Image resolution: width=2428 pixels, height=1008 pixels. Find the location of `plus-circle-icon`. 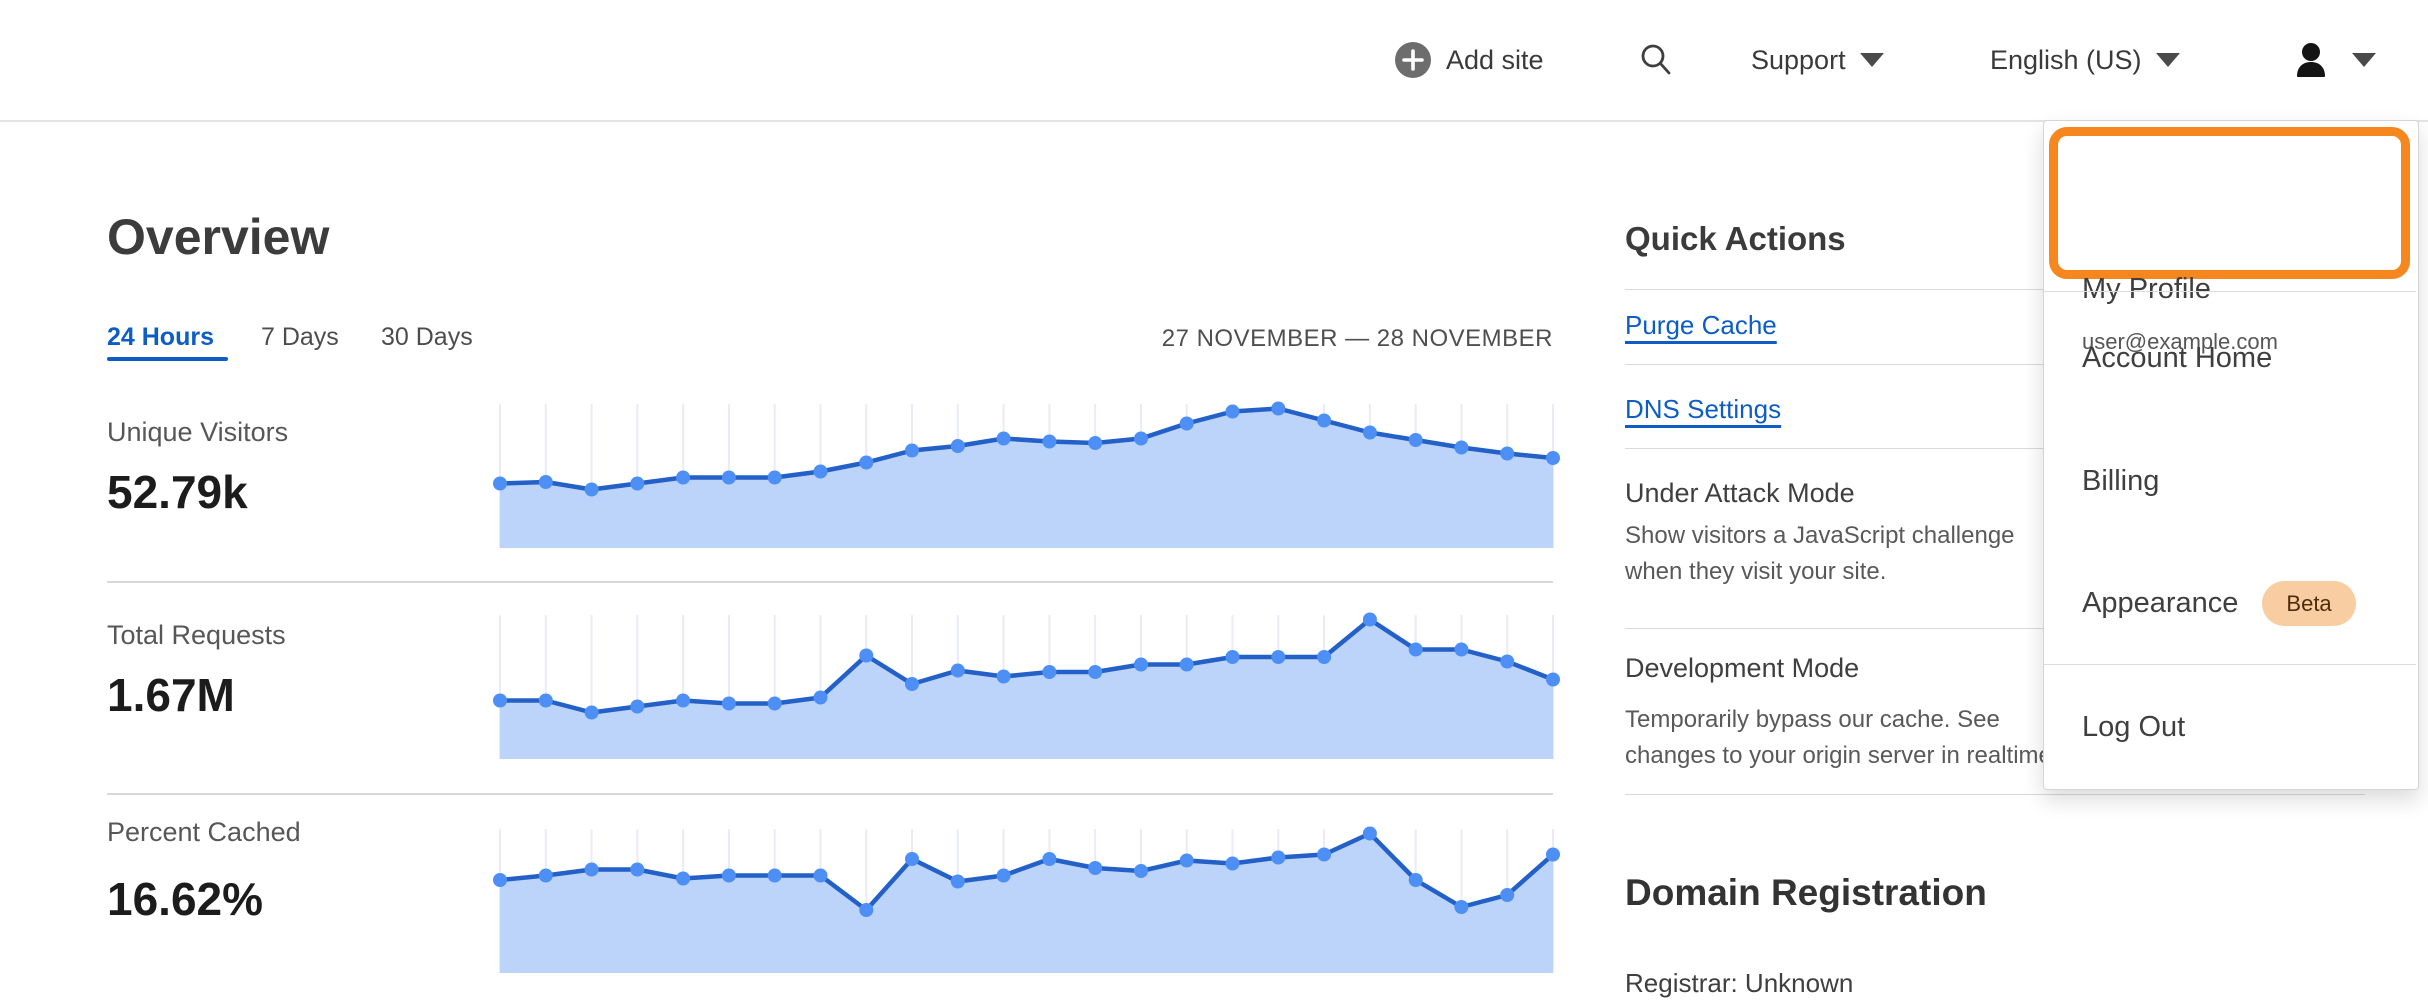

plus-circle-icon is located at coordinates (1413, 60).